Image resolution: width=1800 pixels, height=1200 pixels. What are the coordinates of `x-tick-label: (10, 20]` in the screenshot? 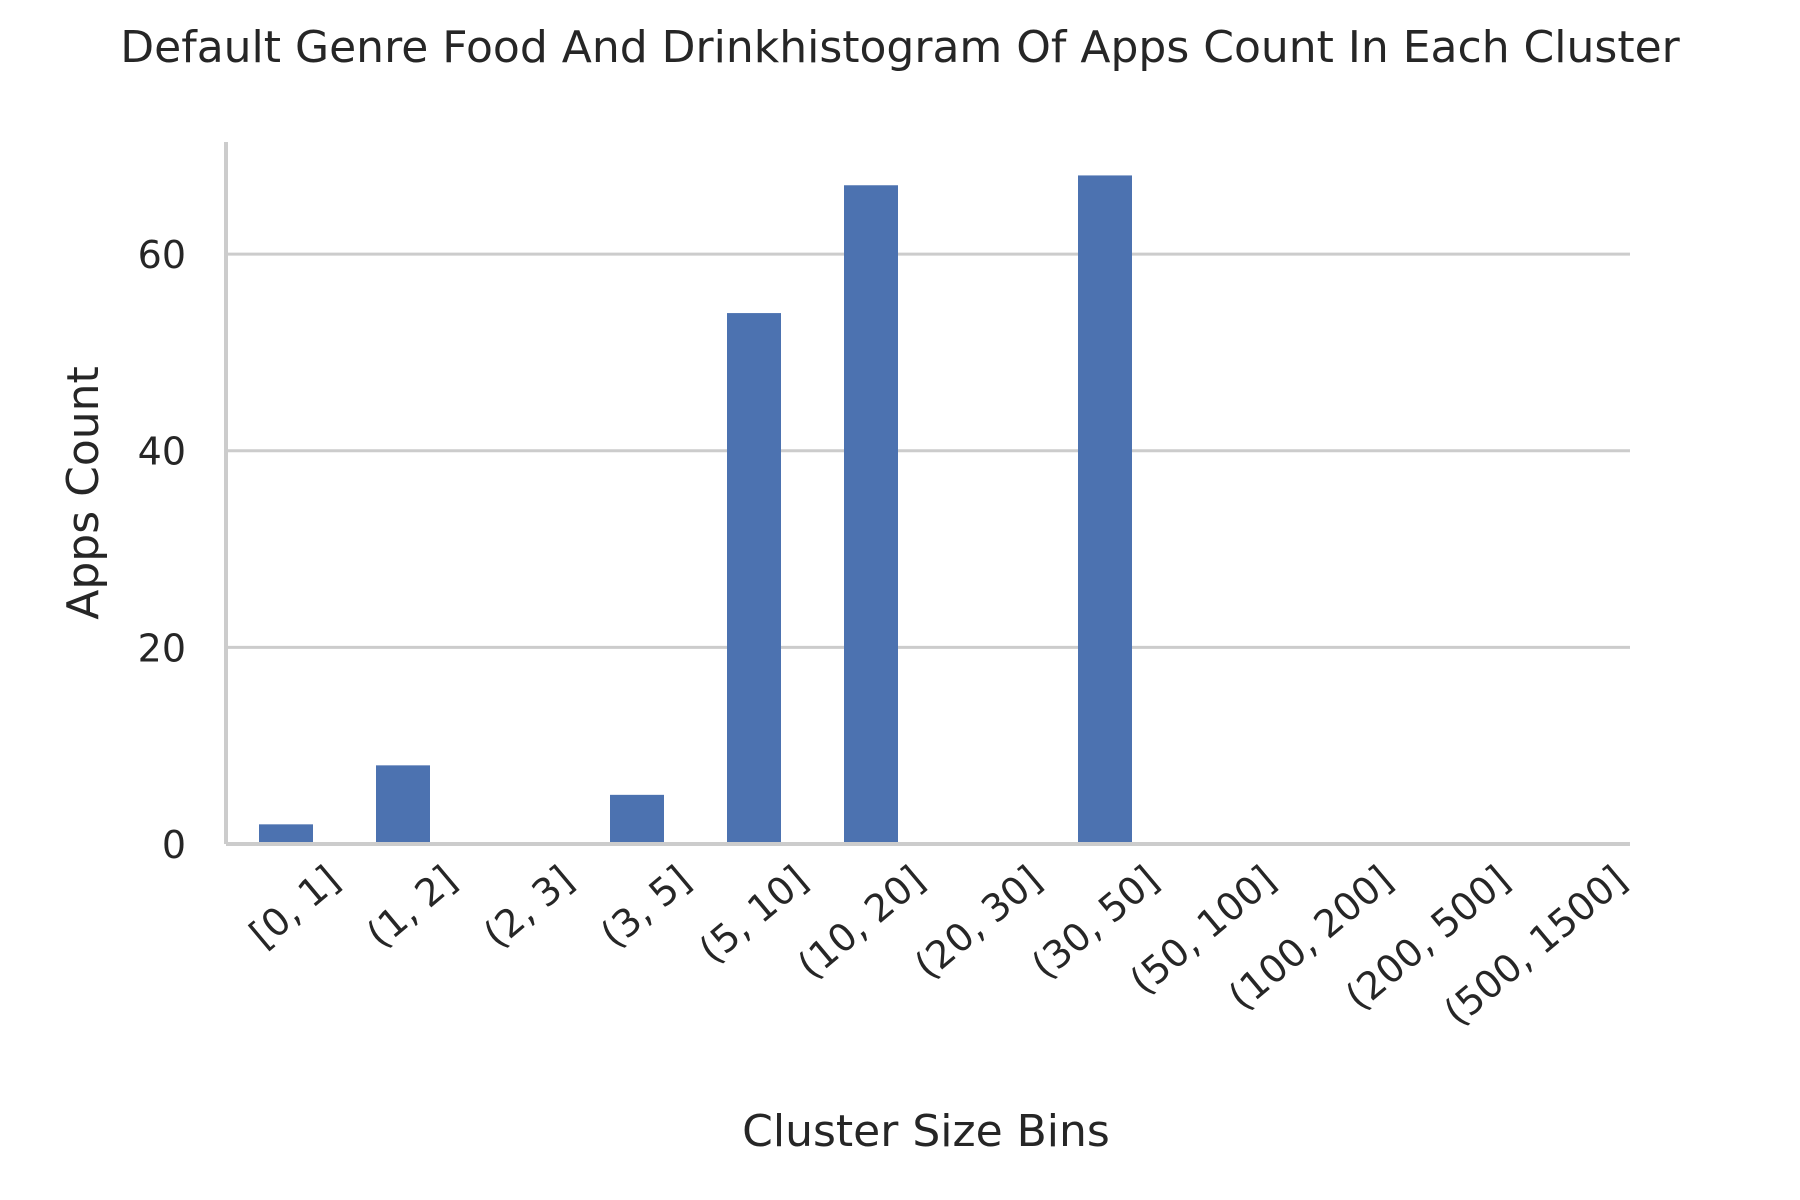 It's located at (861, 922).